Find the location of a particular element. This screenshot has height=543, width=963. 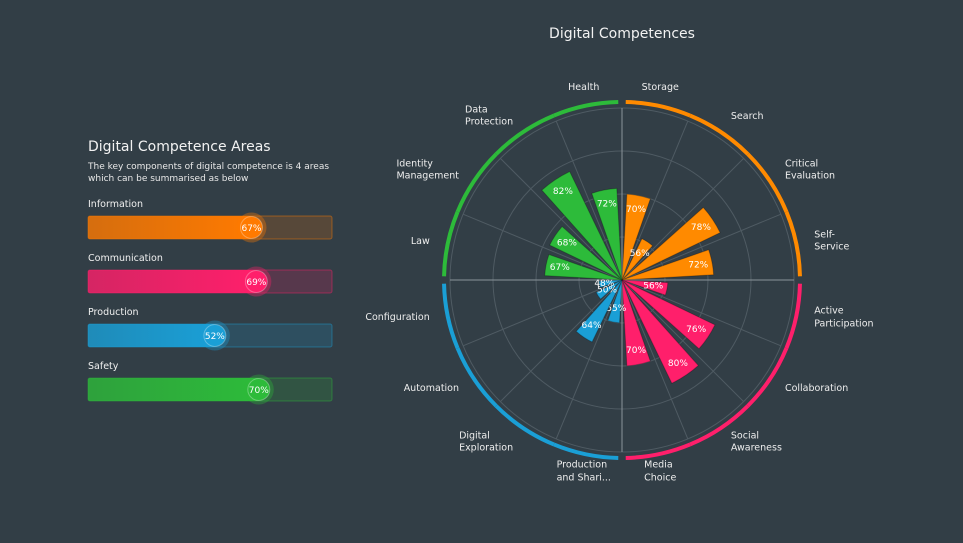

value-label: 50% is located at coordinates (607, 291).